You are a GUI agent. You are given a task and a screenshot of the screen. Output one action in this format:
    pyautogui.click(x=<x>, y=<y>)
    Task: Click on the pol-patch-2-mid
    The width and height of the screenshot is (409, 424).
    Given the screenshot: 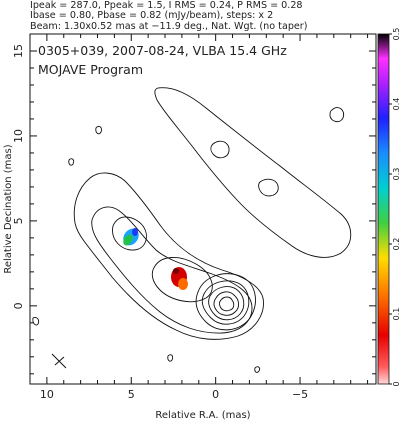 What is the action you would take?
    pyautogui.click(x=183, y=284)
    